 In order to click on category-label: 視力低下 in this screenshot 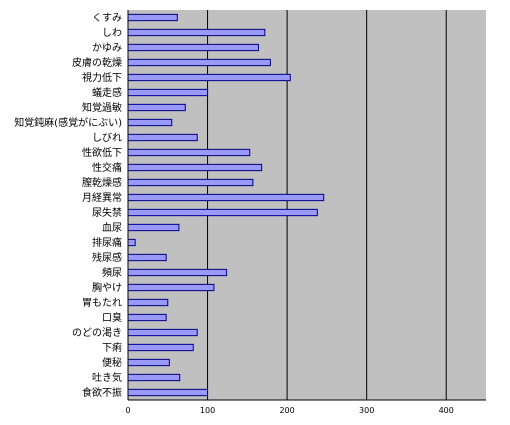, I will do `click(102, 77)`.